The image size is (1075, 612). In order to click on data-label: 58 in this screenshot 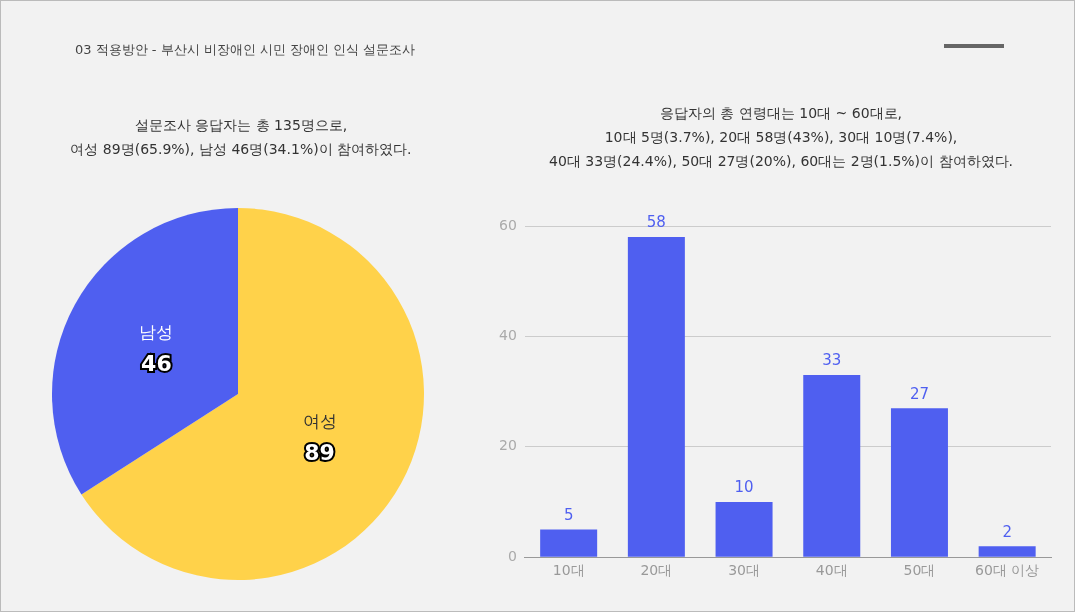, I will do `click(656, 222)`.